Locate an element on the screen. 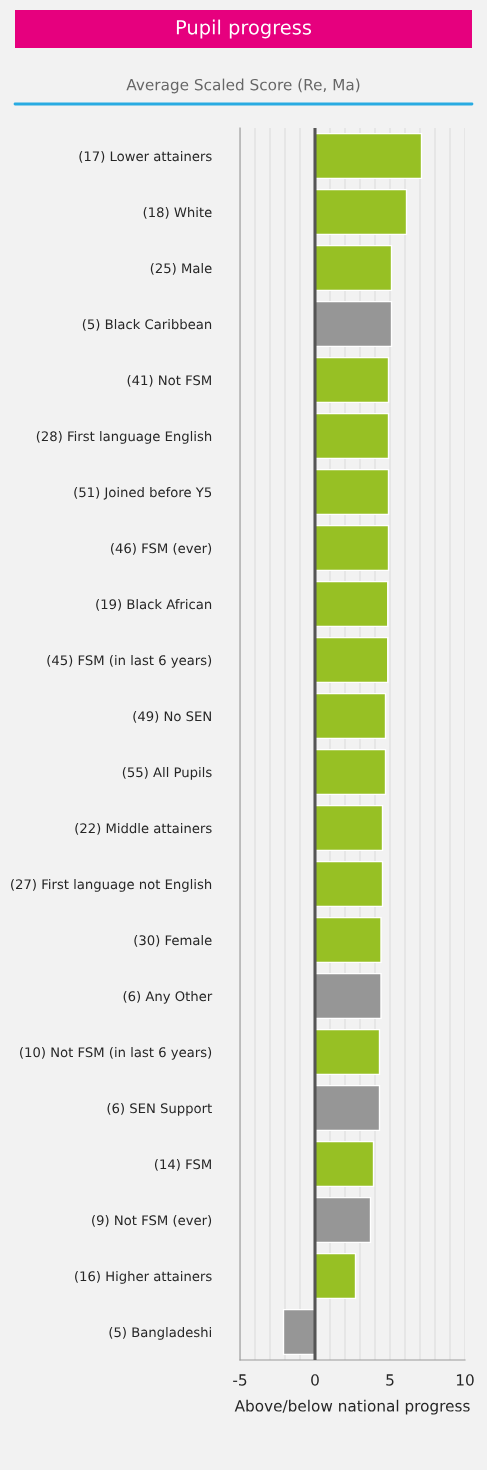 Image resolution: width=487 pixels, height=1470 pixels. chart-title: Pupil progress is located at coordinates (244, 29).